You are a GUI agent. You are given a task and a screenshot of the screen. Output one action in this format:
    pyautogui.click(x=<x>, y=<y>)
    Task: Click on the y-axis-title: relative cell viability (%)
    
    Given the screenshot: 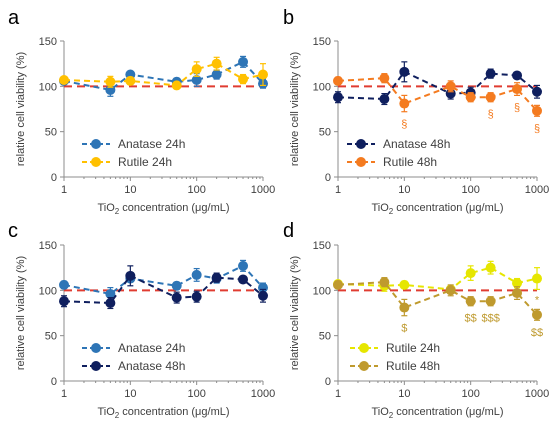 What is the action you would take?
    pyautogui.click(x=295, y=313)
    